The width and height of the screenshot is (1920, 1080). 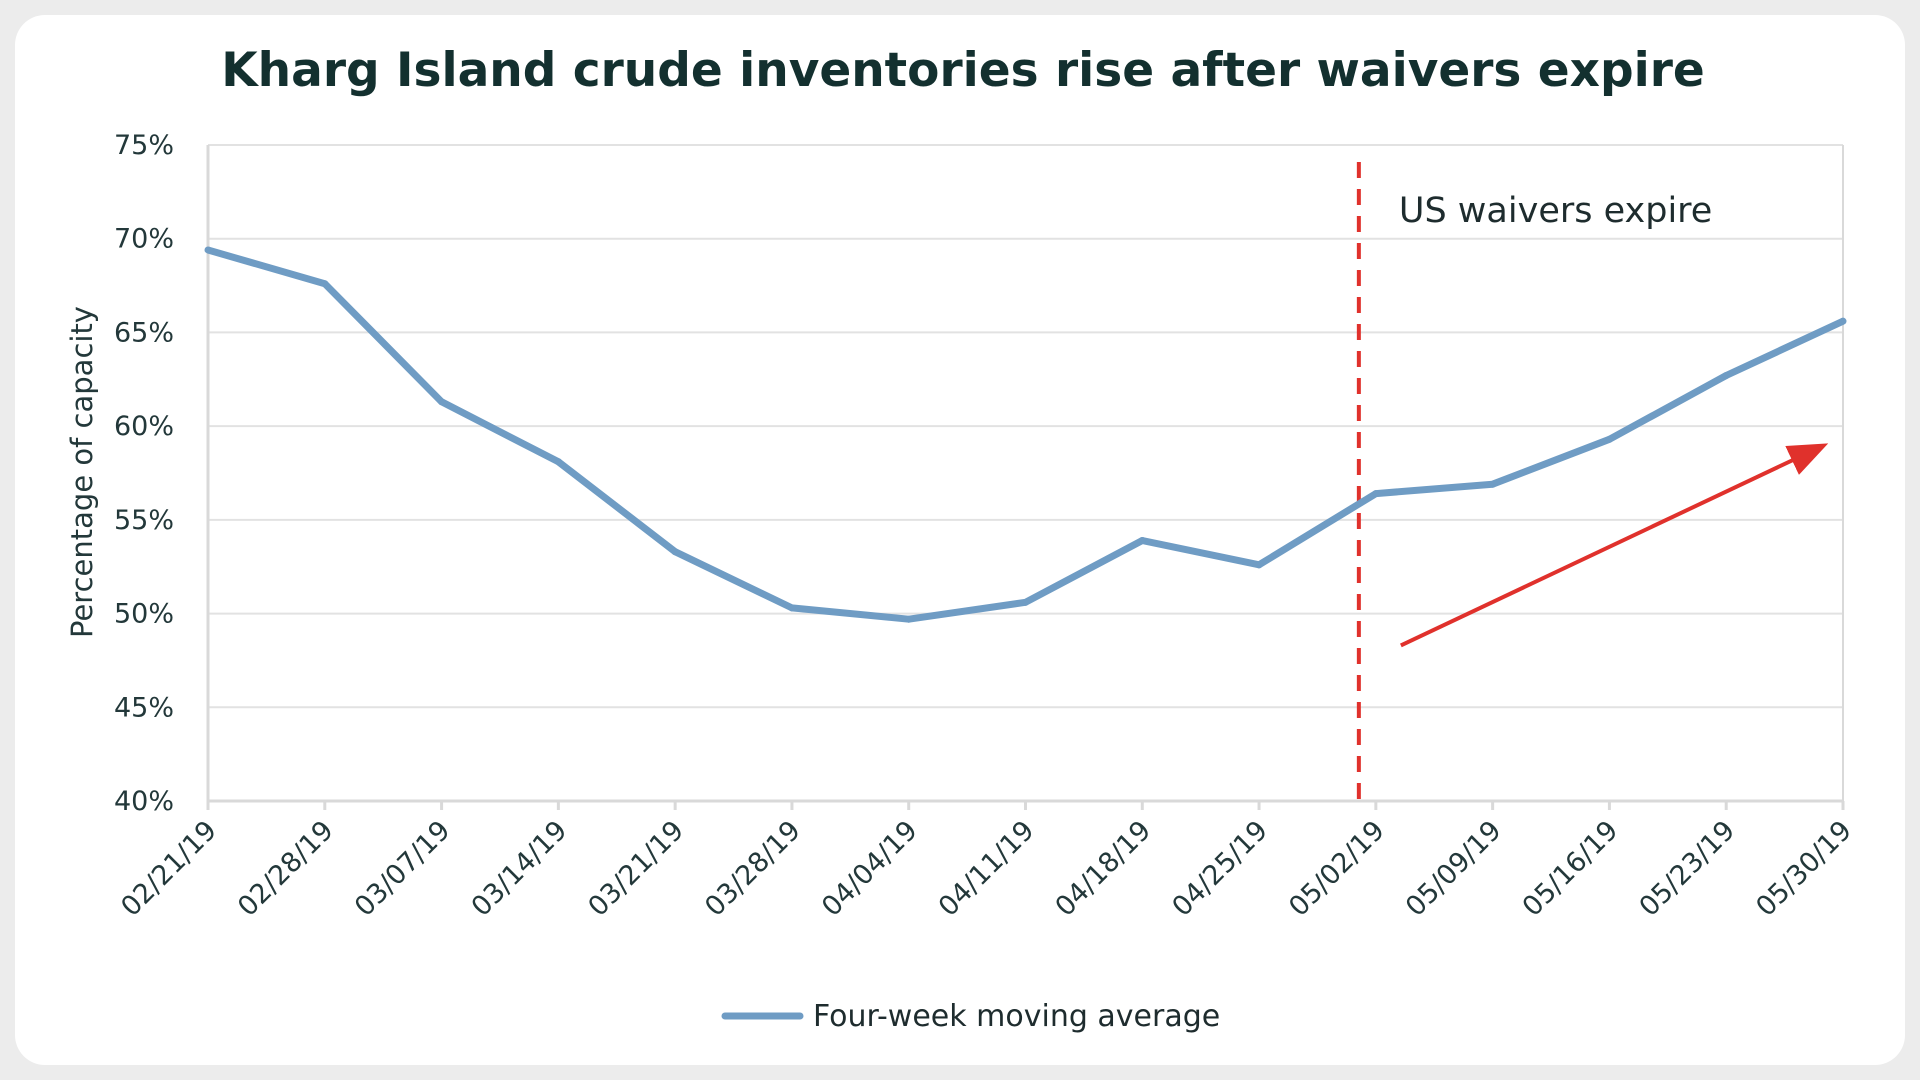 What do you see at coordinates (1687, 869) in the screenshot?
I see `x-tick-label: 05/23/19` at bounding box center [1687, 869].